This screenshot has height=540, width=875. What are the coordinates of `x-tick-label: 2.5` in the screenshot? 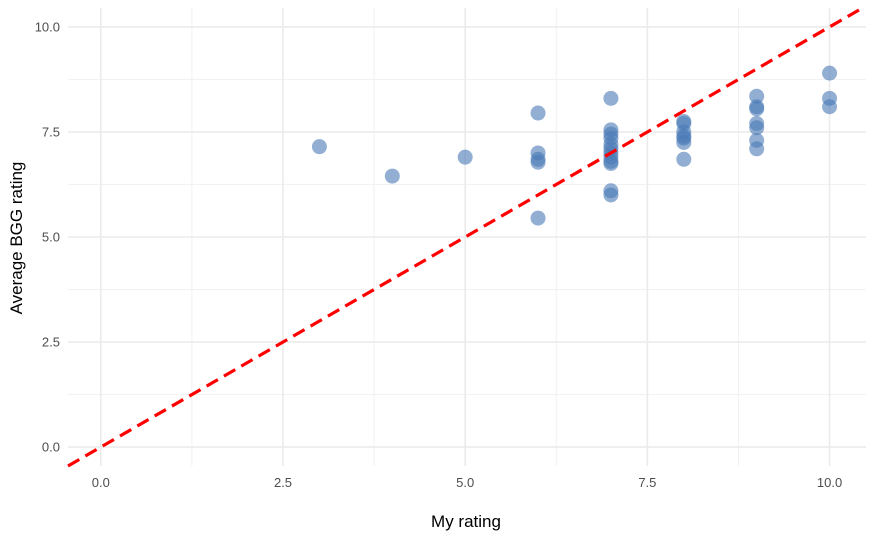 It's located at (283, 482).